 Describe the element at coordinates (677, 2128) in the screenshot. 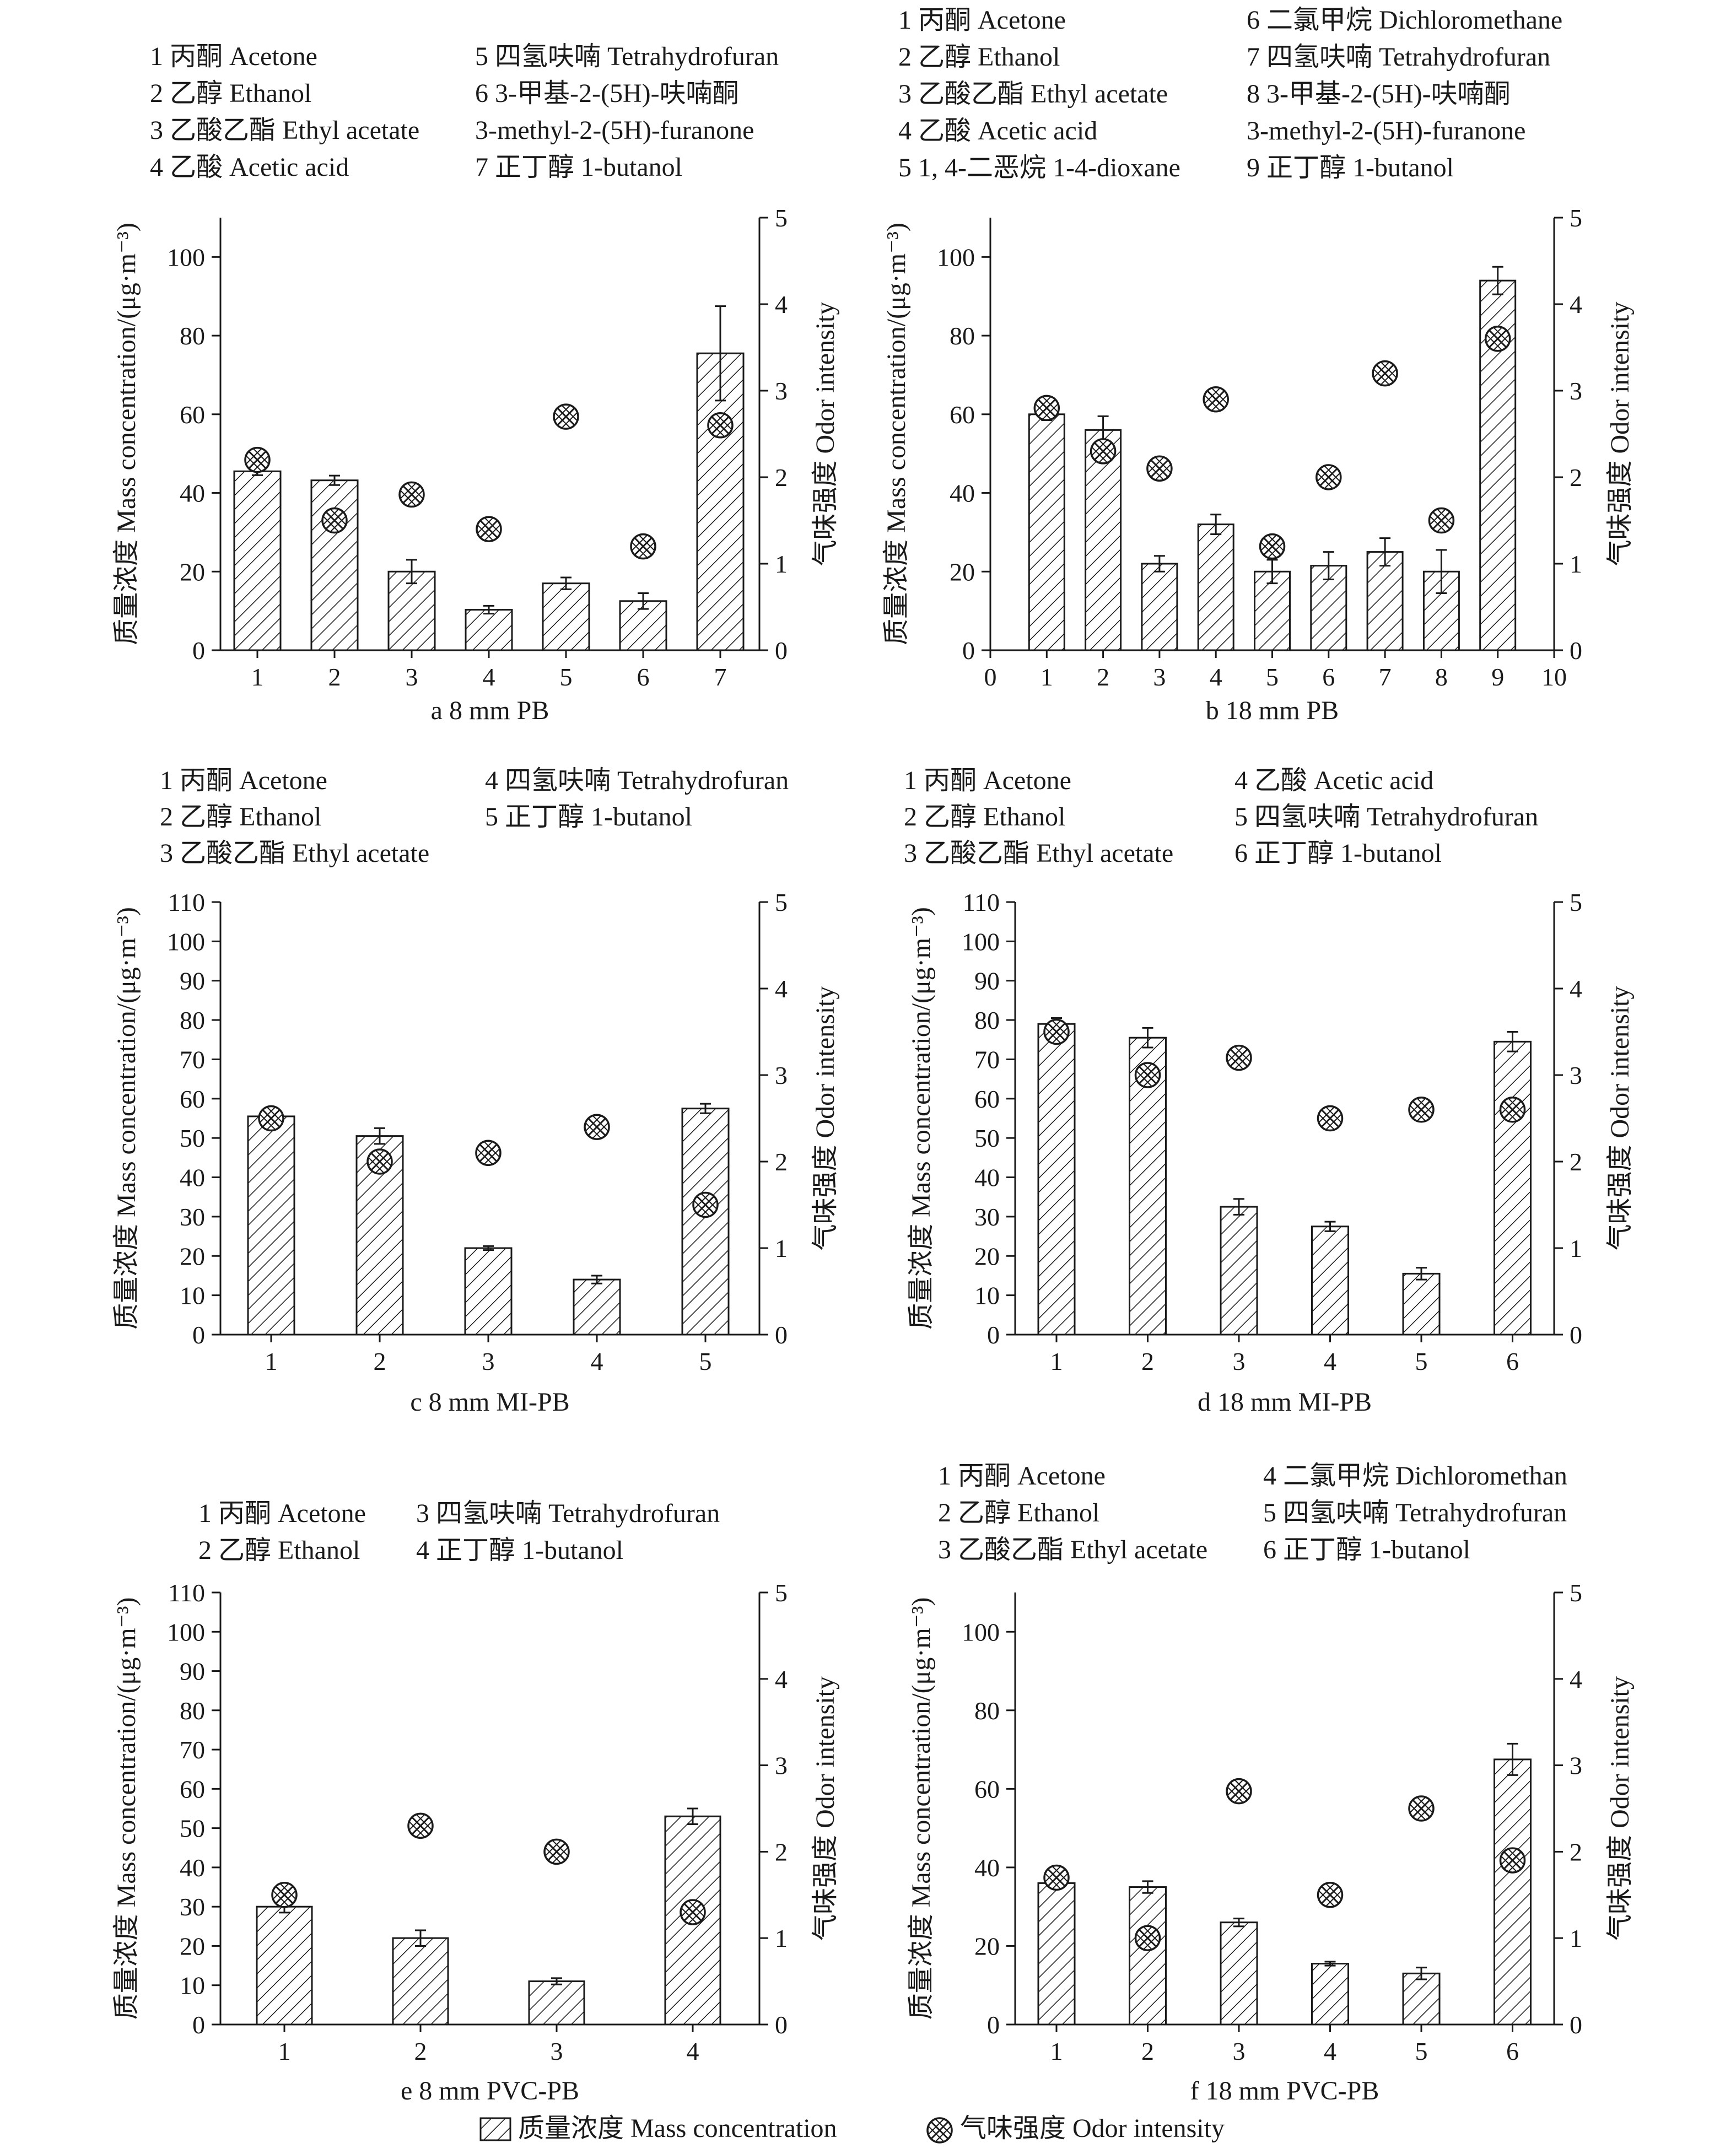

I see `legend-mass-label: 质量浓度 Mass concentration` at that location.